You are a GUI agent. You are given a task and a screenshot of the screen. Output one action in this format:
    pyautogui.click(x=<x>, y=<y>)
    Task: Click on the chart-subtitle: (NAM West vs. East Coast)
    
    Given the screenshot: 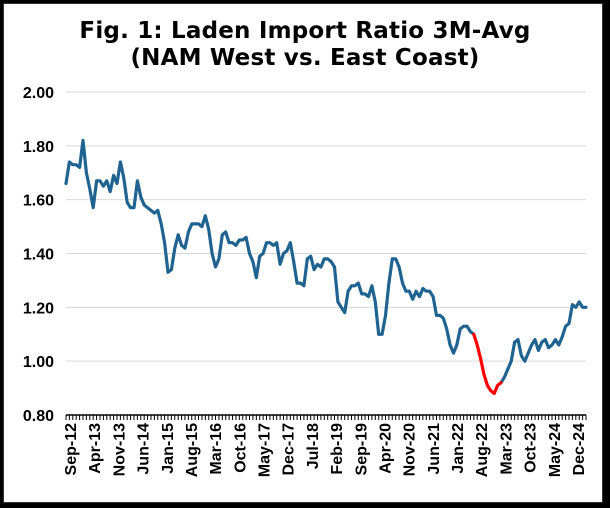 What is the action you would take?
    pyautogui.click(x=305, y=58)
    